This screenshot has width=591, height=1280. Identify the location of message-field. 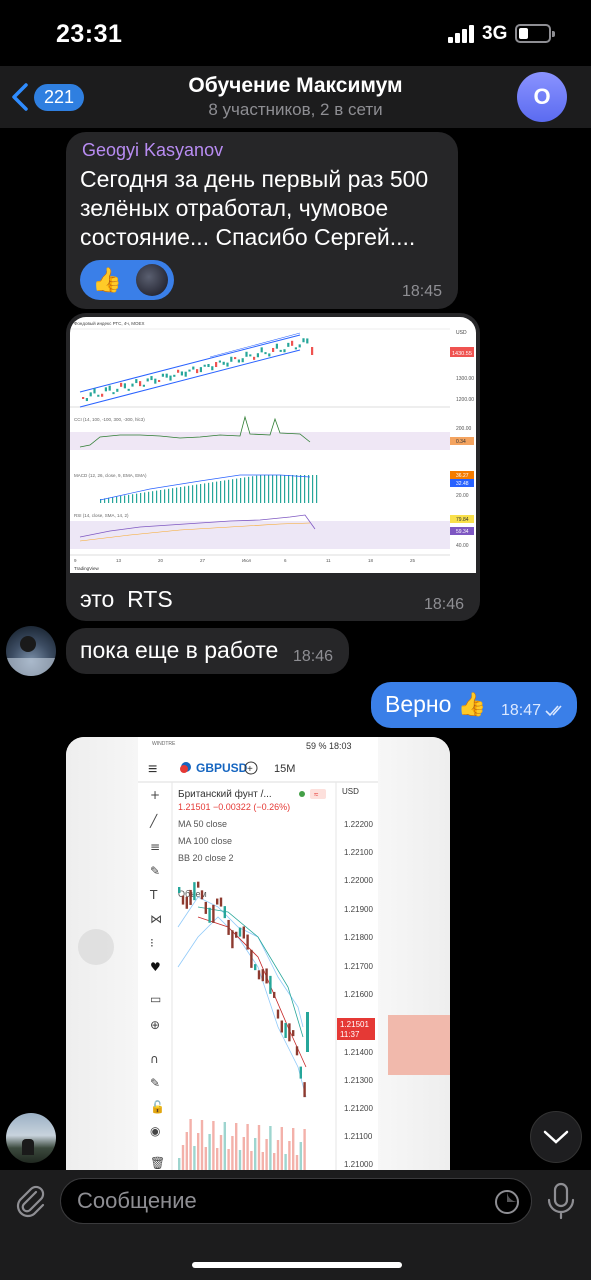
(296, 1201).